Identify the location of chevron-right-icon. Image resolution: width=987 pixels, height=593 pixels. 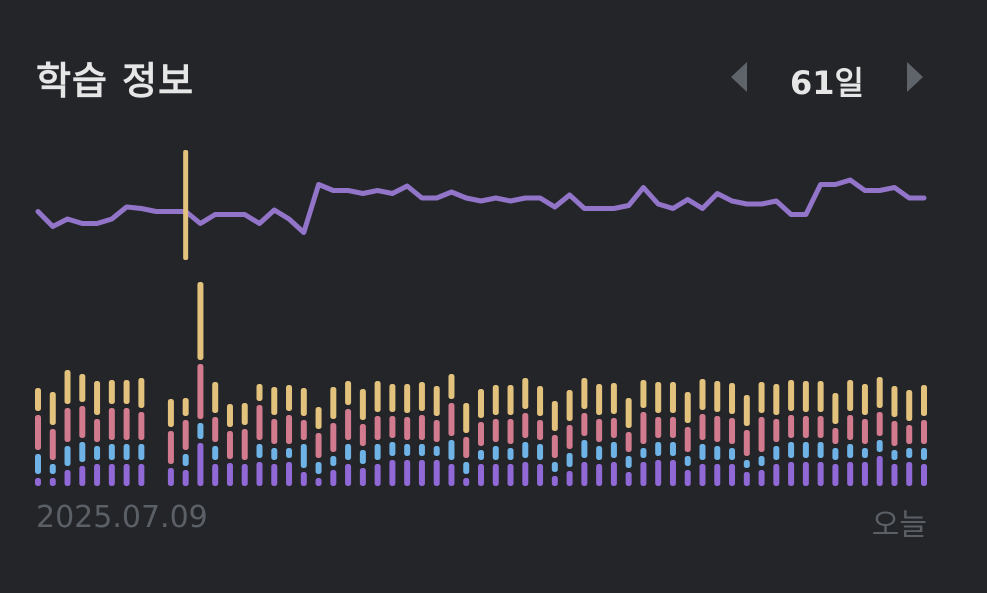
(915, 77).